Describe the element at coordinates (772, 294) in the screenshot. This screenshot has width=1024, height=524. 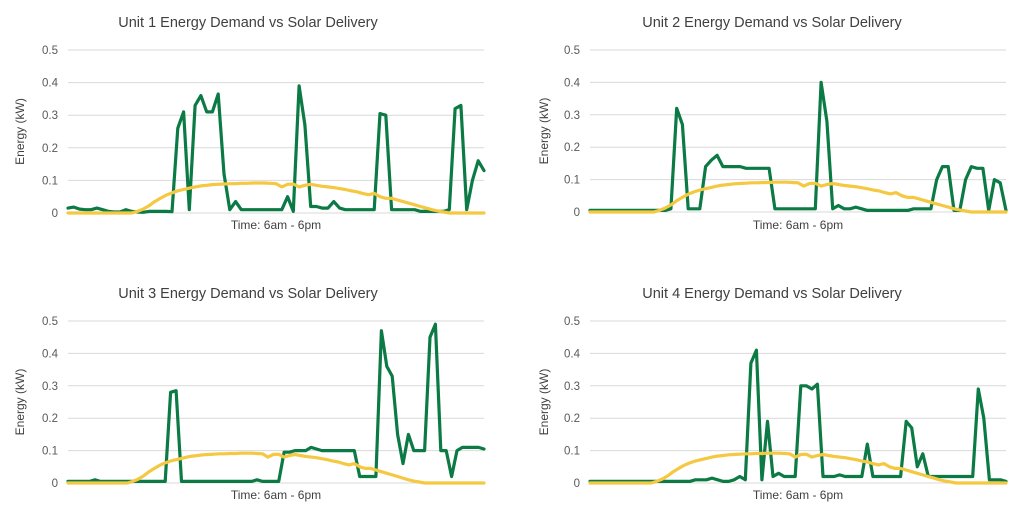
I see `chart-title: Unit 4 Energy Demand vs Solar Delivery` at that location.